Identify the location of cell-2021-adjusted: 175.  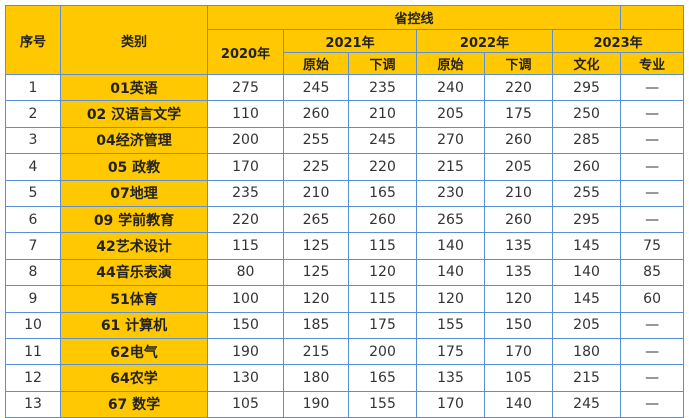
(382, 325).